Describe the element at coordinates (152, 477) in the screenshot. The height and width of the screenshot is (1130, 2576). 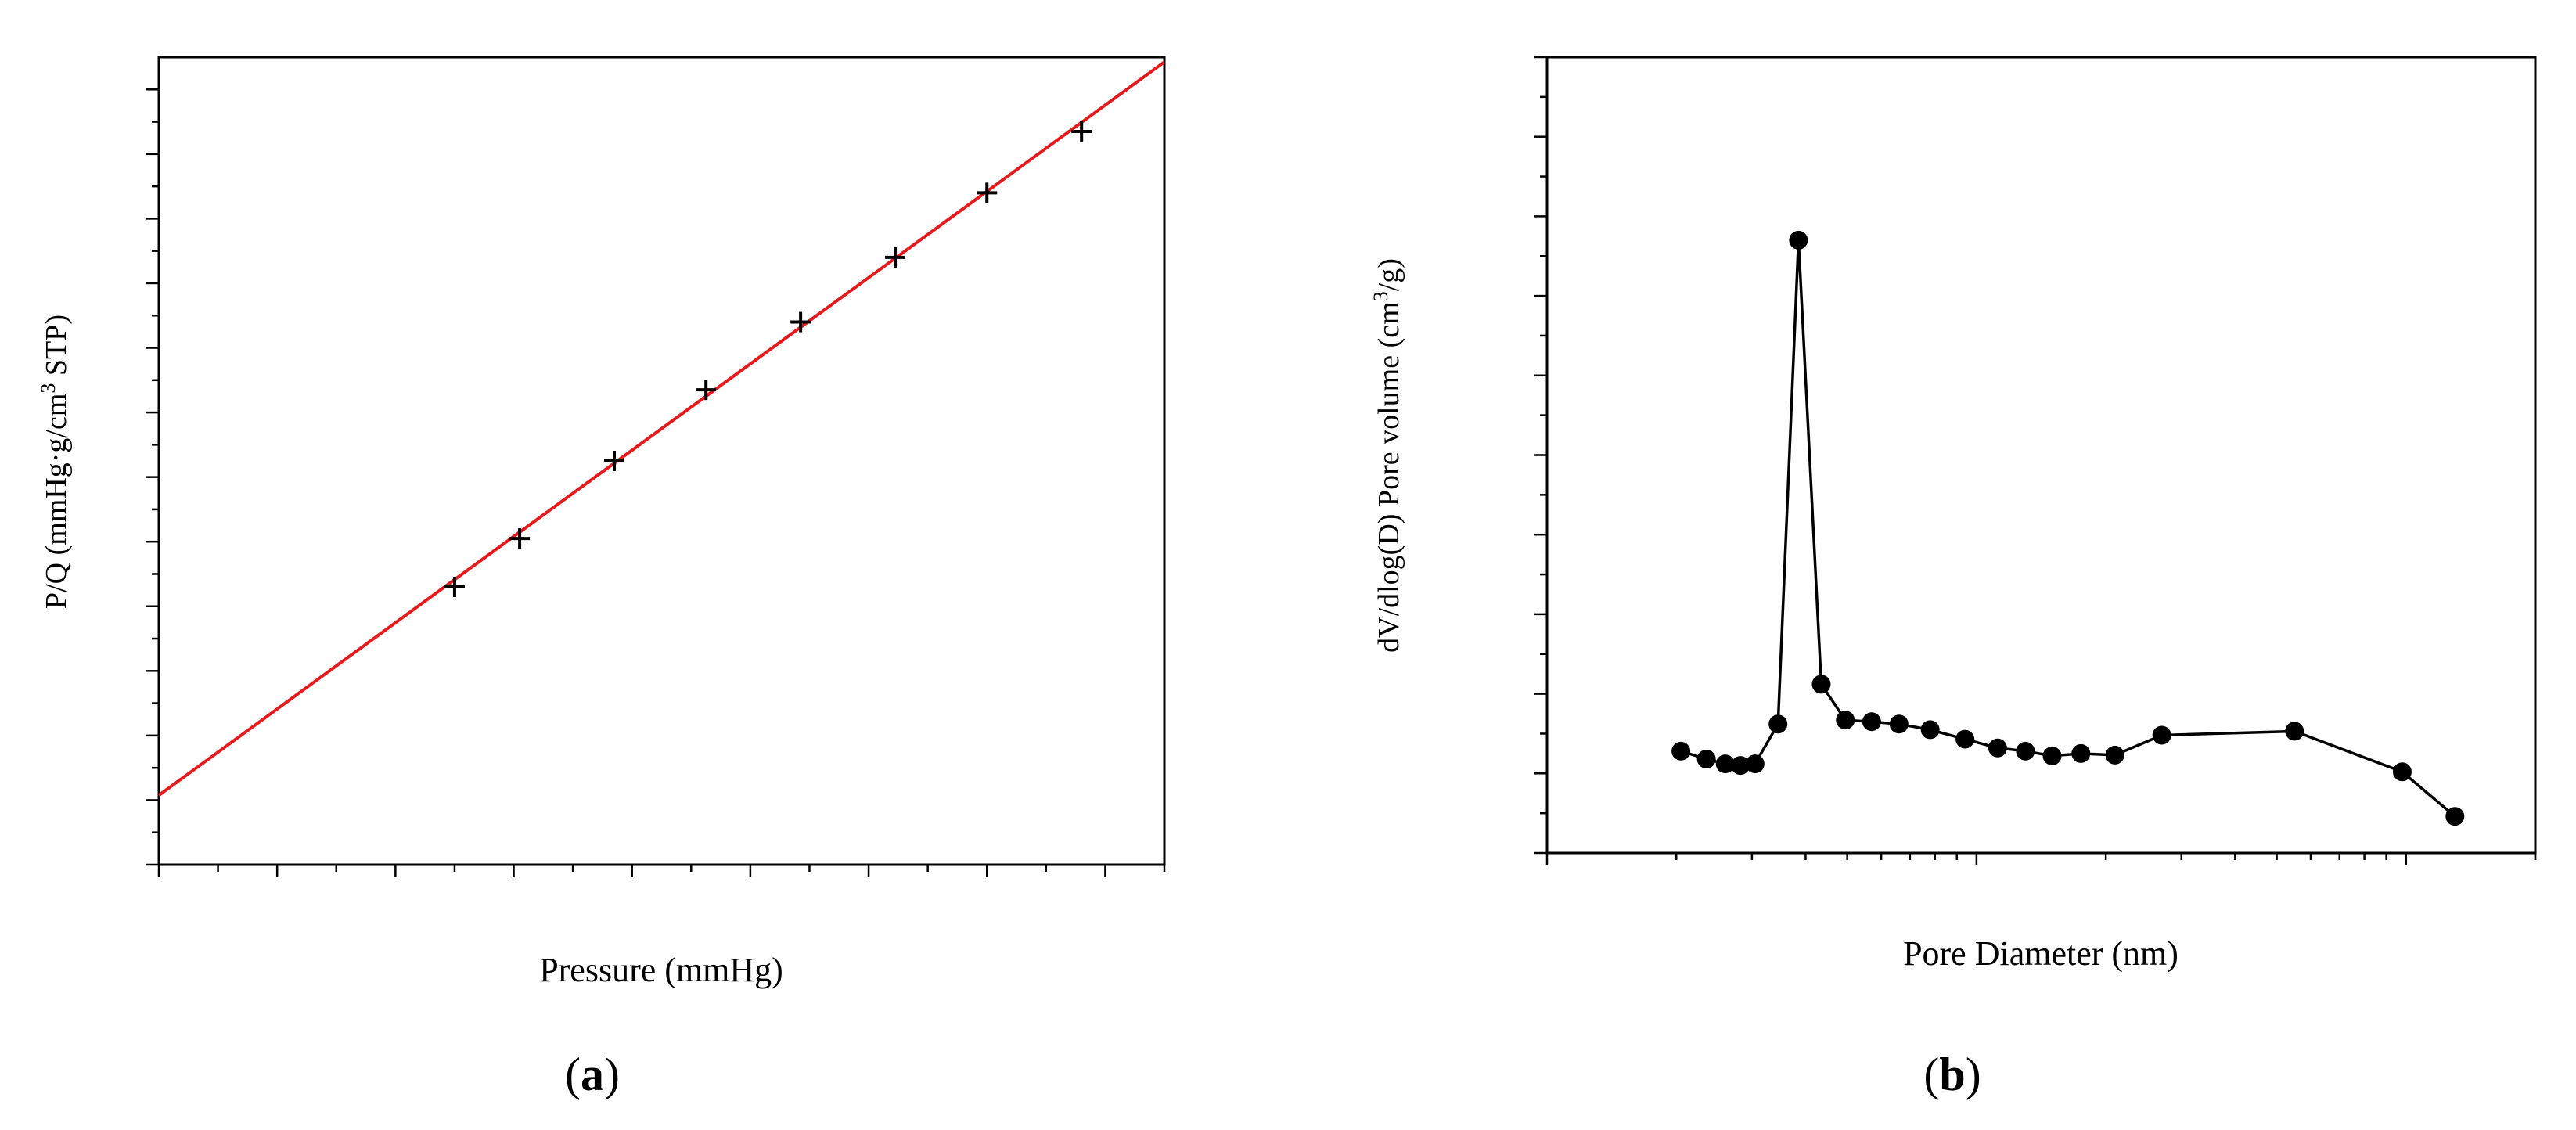
I see `chart-a-y-axis` at that location.